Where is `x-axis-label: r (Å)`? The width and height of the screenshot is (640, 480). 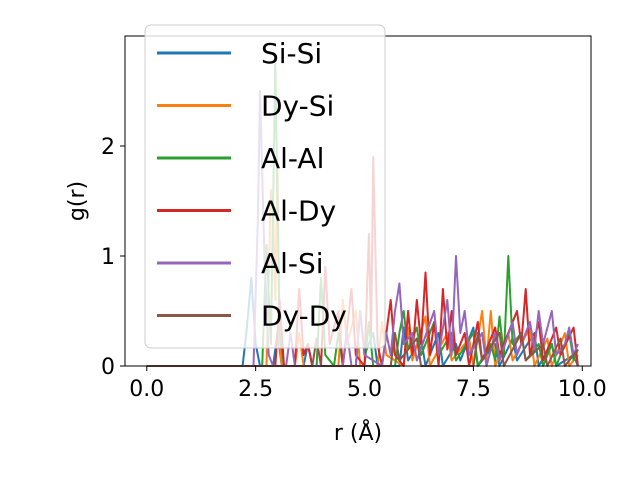
x-axis-label: r (Å) is located at coordinates (358, 432).